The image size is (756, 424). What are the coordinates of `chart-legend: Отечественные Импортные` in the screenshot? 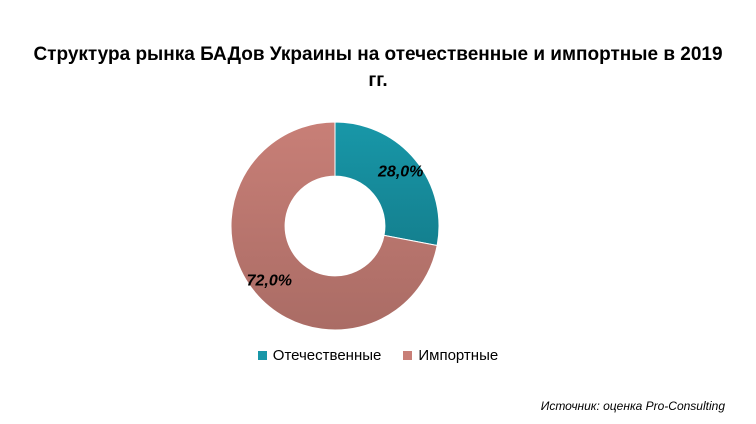 It's located at (378, 355).